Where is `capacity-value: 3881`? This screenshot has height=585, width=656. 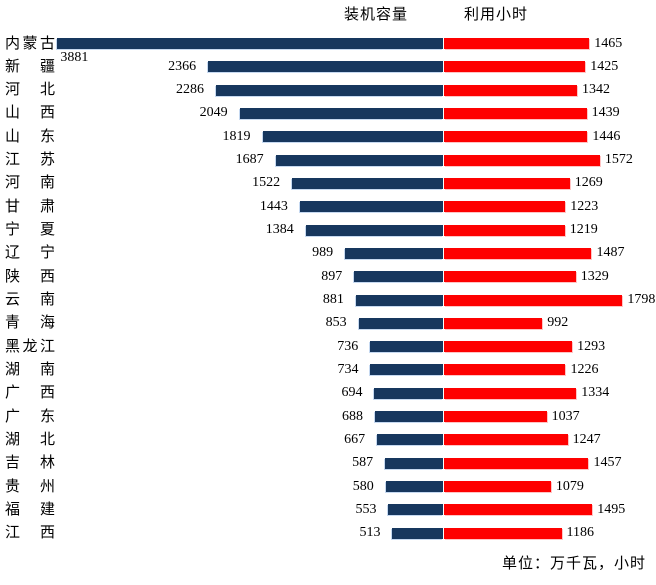
capacity-value: 3881 is located at coordinates (74, 57).